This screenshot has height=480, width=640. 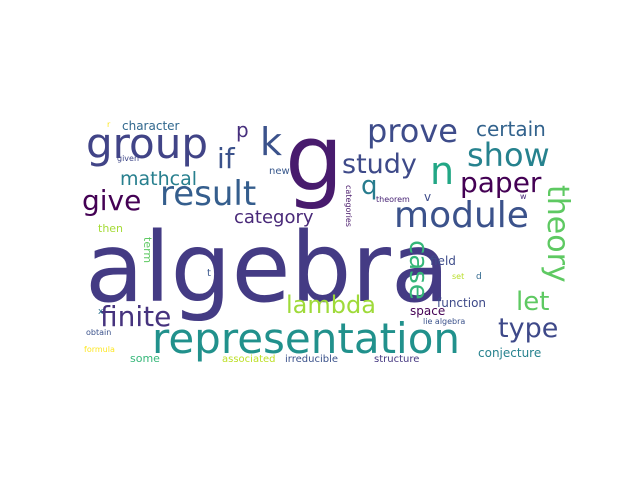 I want to click on word-p: p, so click(x=242, y=130).